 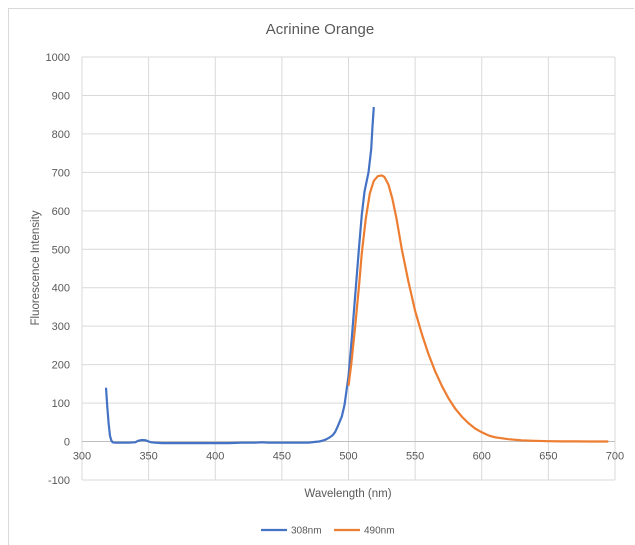 What do you see at coordinates (61, 289) in the screenshot?
I see `y-tick-label: 400` at bounding box center [61, 289].